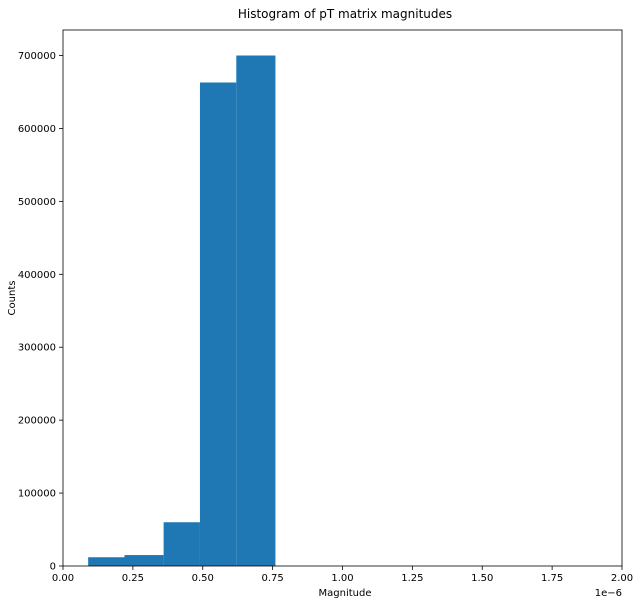 The height and width of the screenshot is (608, 642). I want to click on x-axis-label: Magnitude, so click(345, 593).